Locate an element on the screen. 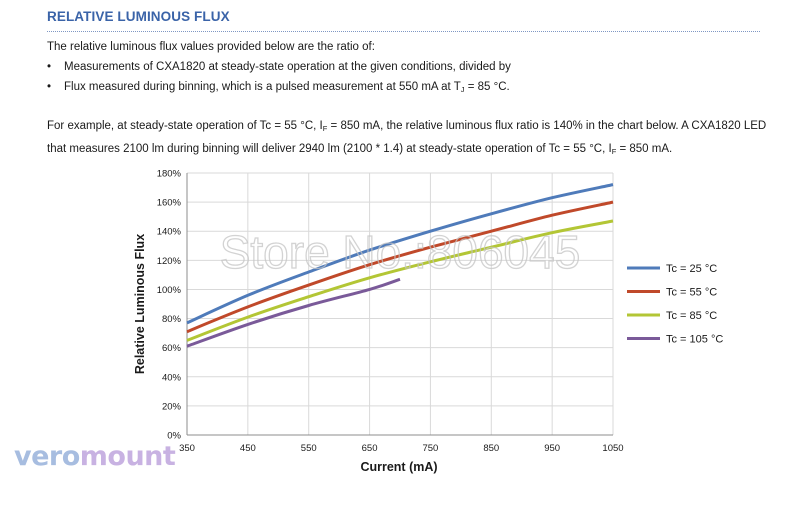 Image resolution: width=800 pixels, height=508 pixels. example-text-3: = 850 mA. is located at coordinates (644, 149).